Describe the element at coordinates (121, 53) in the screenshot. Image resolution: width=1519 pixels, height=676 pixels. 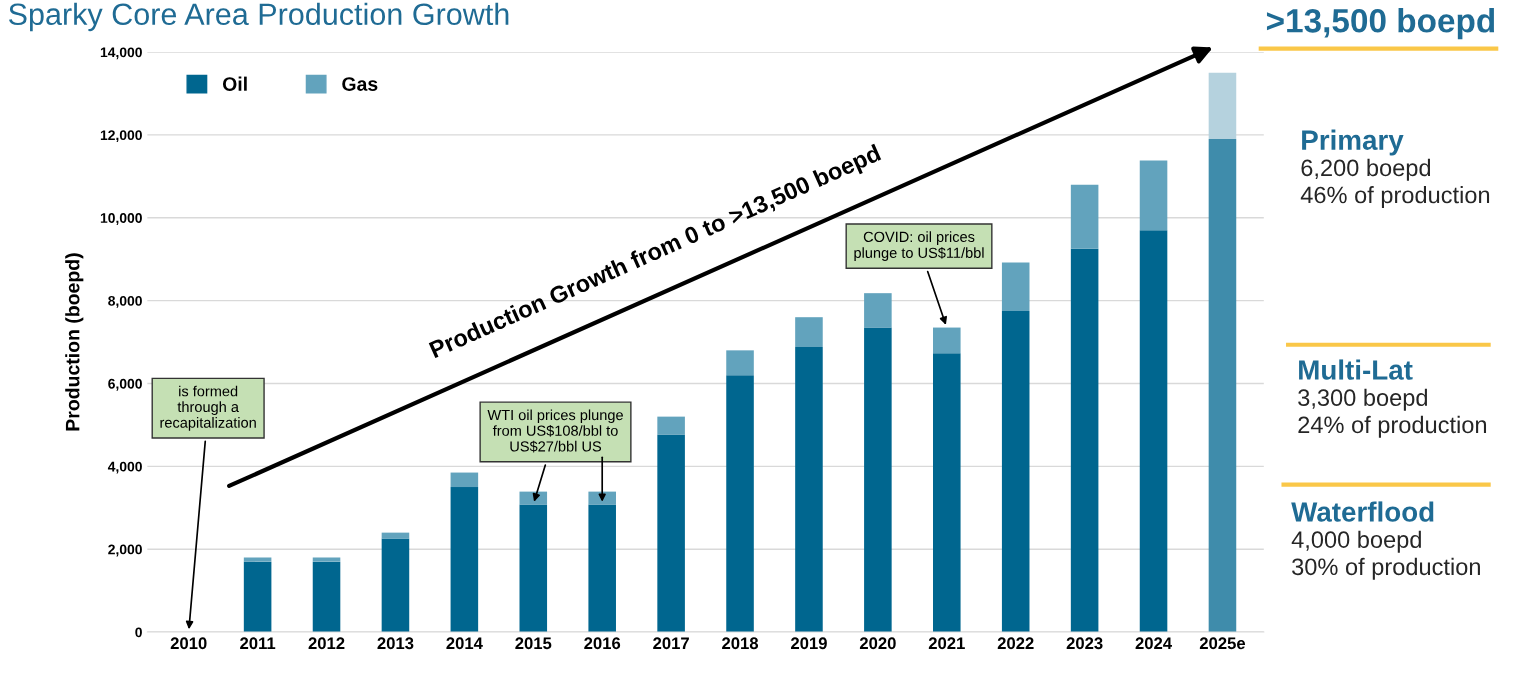
I see `y-tick-label: 14,000` at that location.